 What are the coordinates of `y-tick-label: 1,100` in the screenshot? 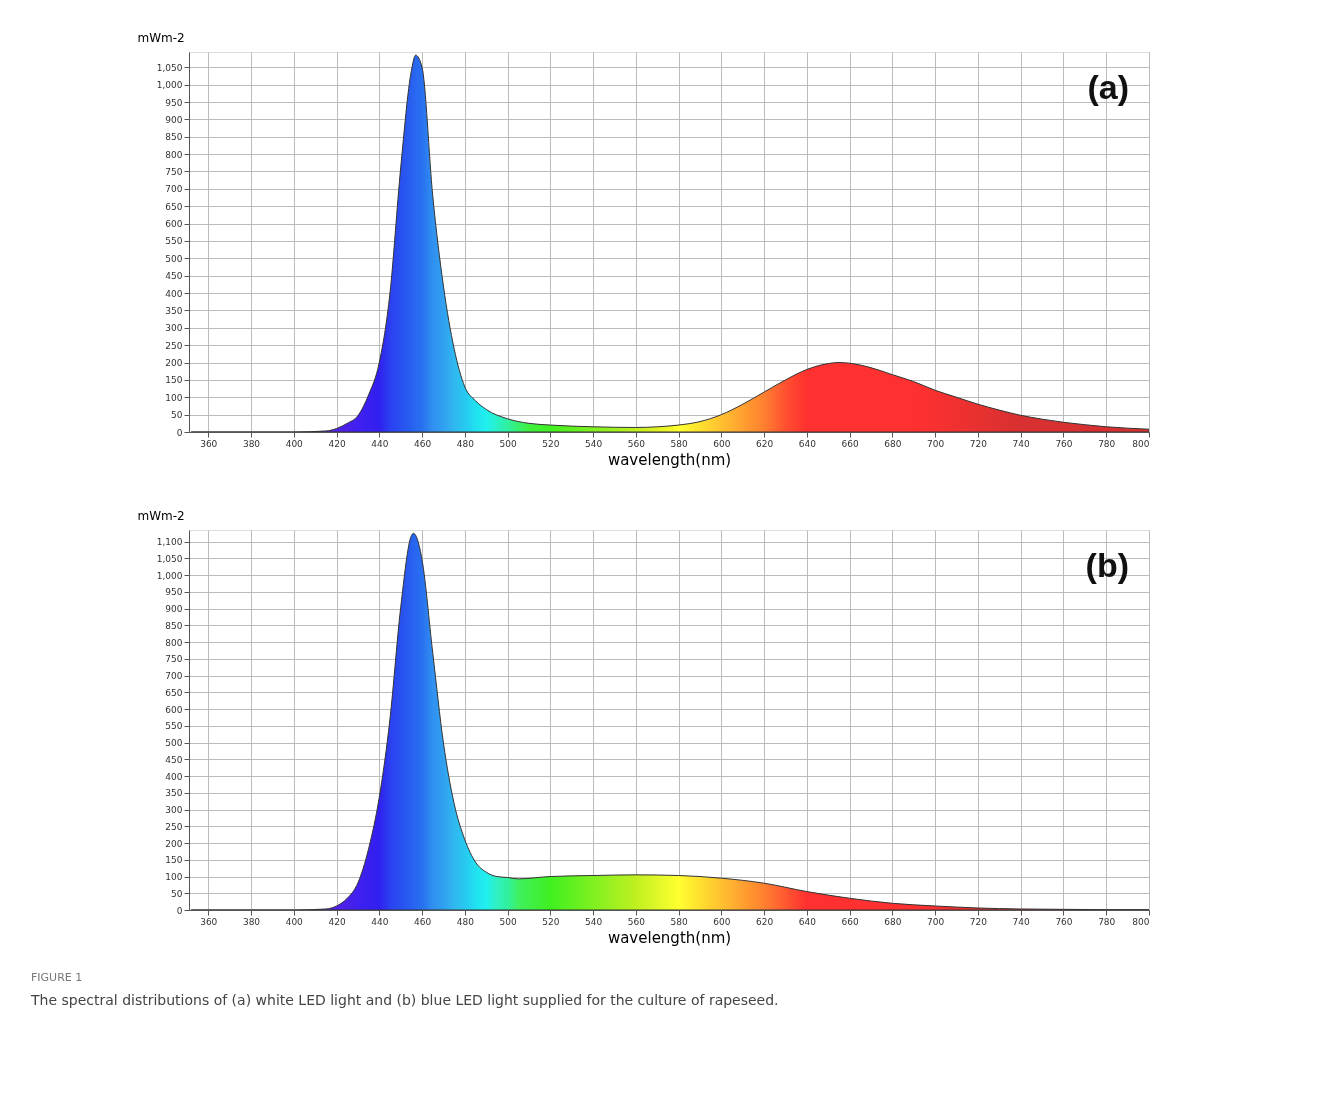 It's located at (169, 542).